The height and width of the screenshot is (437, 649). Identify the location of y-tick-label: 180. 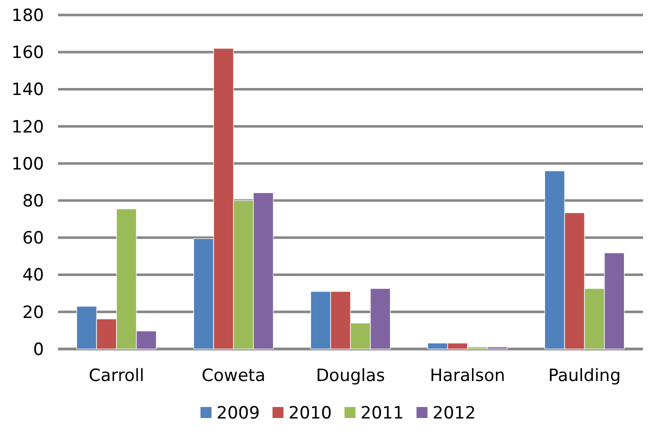
(28, 16).